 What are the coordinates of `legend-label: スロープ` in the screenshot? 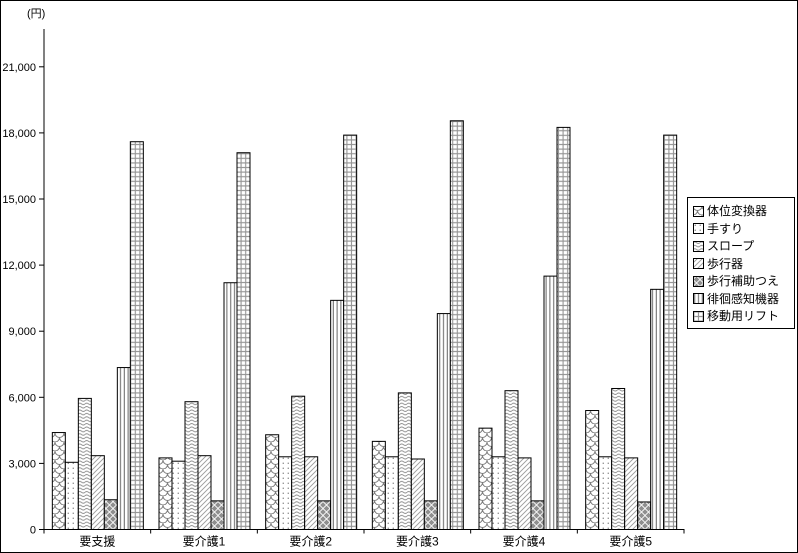 It's located at (731, 246).